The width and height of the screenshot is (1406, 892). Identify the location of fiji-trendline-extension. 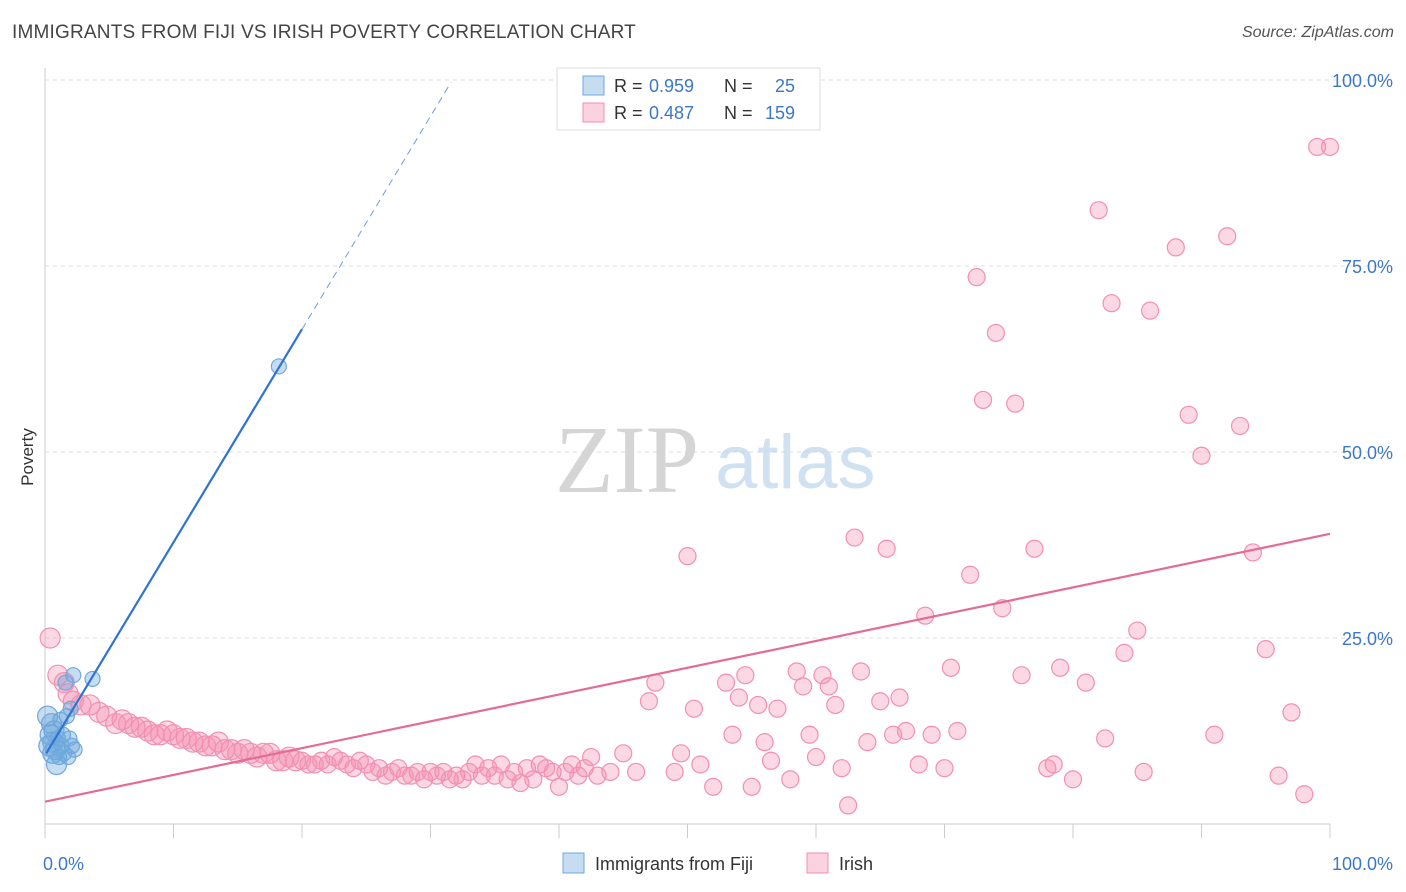
(376, 205).